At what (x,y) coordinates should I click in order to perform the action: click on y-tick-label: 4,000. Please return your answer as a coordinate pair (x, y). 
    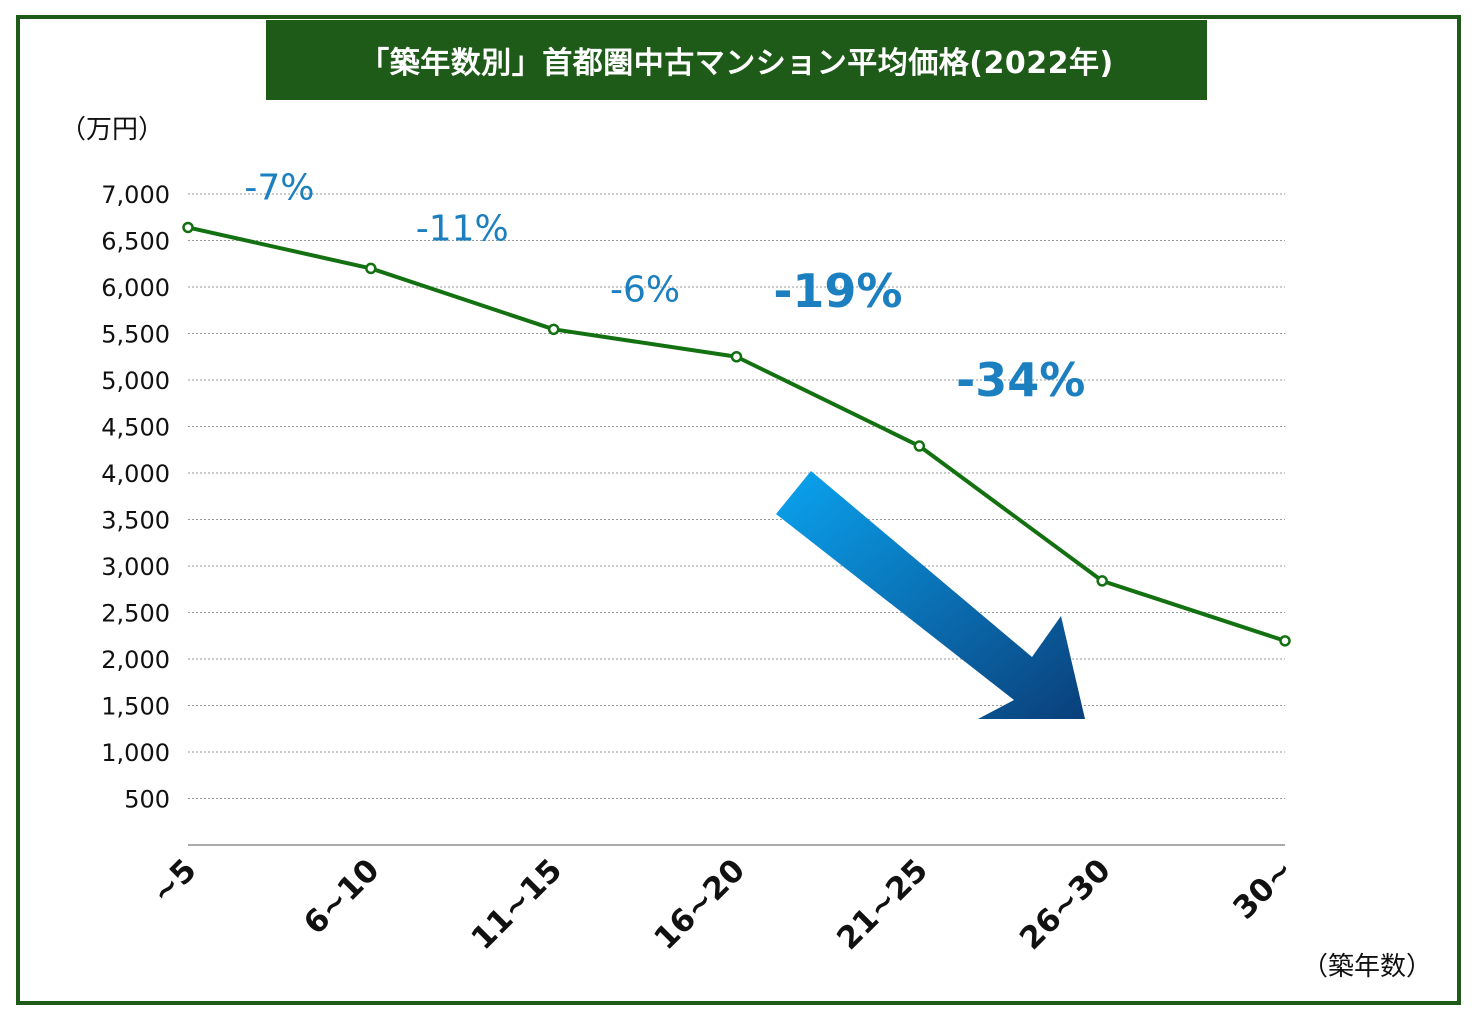
    Looking at the image, I should click on (135, 474).